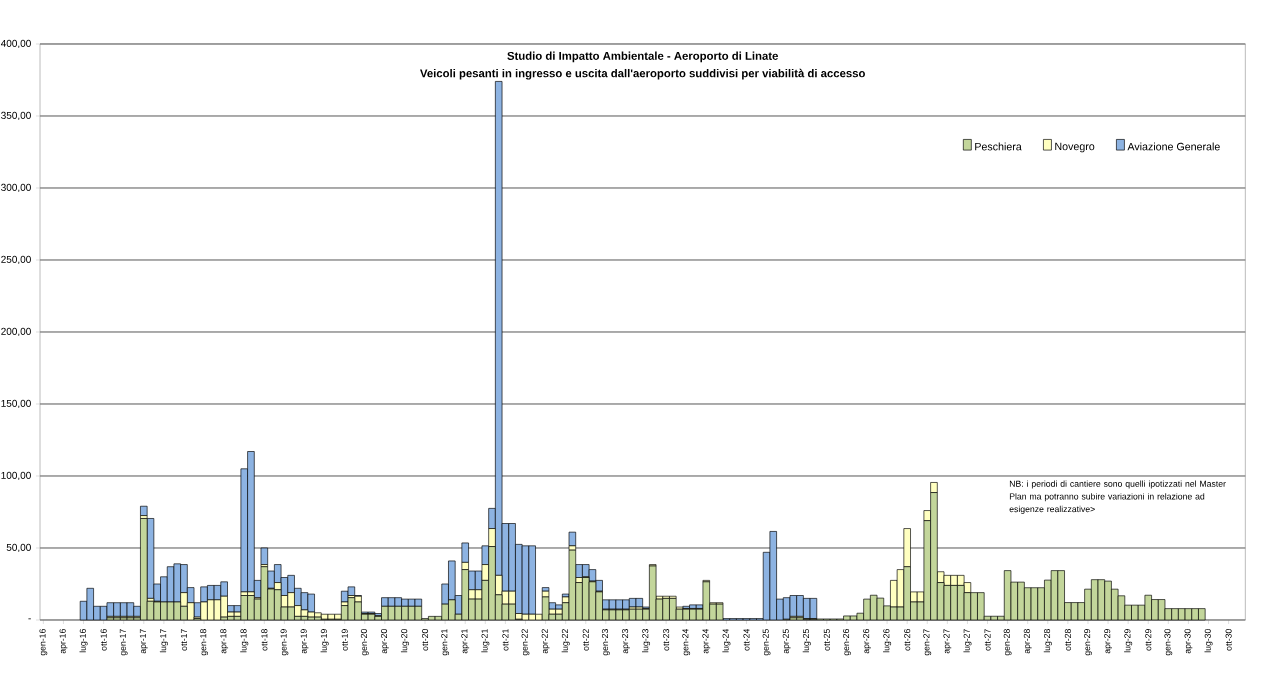 This screenshot has height=684, width=1268. Describe the element at coordinates (324, 641) in the screenshot. I see `x-tick-label: lug-19` at that location.